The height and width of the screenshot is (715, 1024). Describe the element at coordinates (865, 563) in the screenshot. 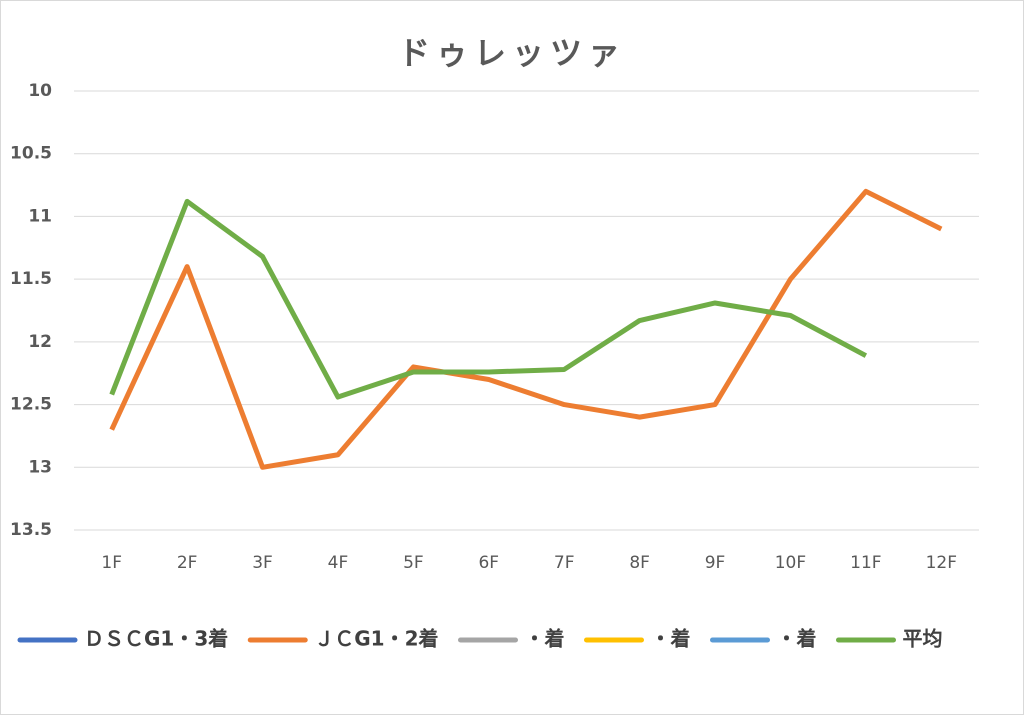

I see `x-tick-label: 11F` at that location.